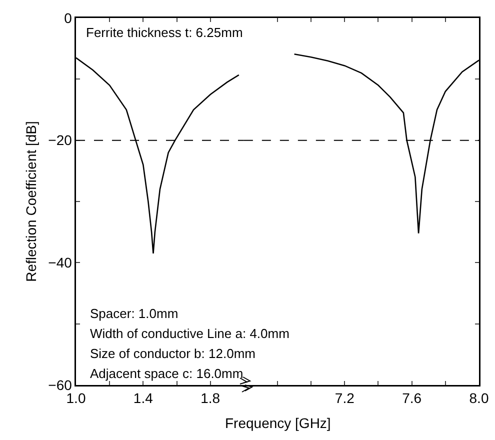 This screenshot has height=440, width=495. Describe the element at coordinates (60, 384) in the screenshot. I see `y-tick-label: −60` at that location.